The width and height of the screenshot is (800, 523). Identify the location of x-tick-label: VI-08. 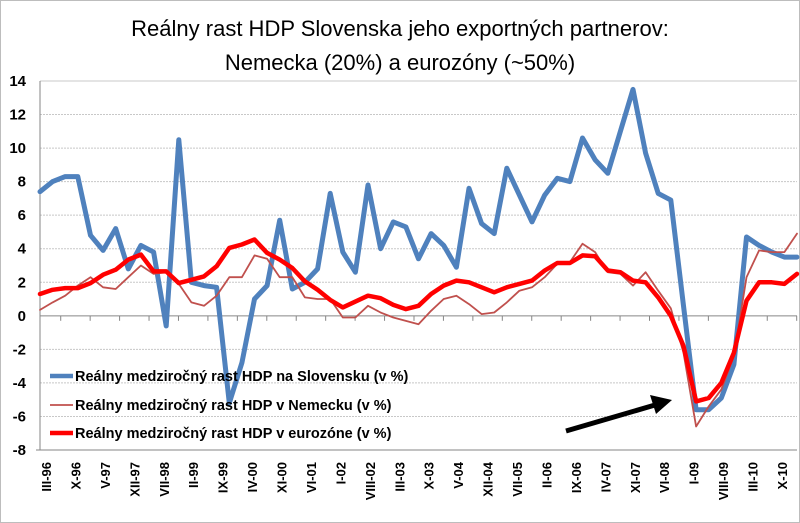
(664, 477).